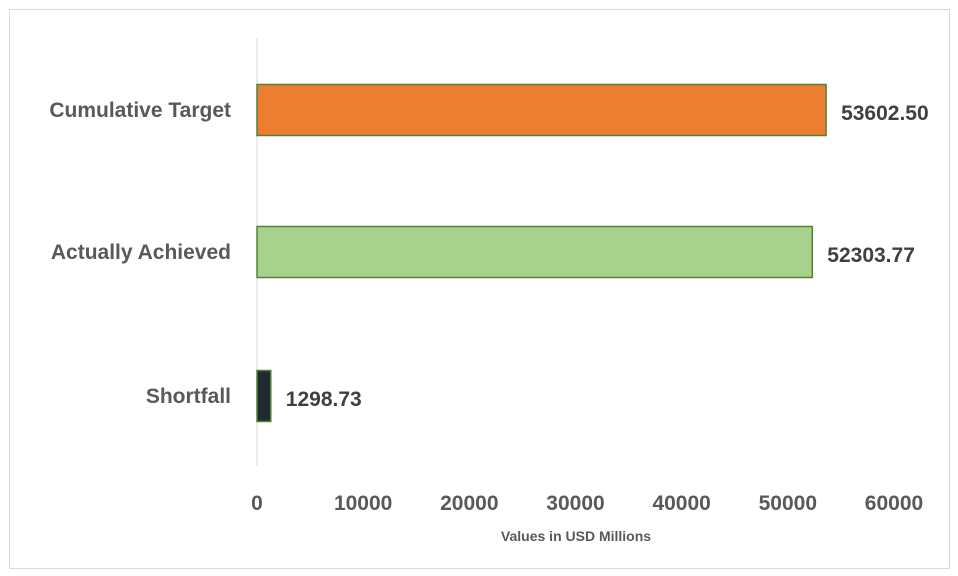 This screenshot has width=958, height=576. What do you see at coordinates (894, 503) in the screenshot?
I see `x-tick-label-60000: 60000` at bounding box center [894, 503].